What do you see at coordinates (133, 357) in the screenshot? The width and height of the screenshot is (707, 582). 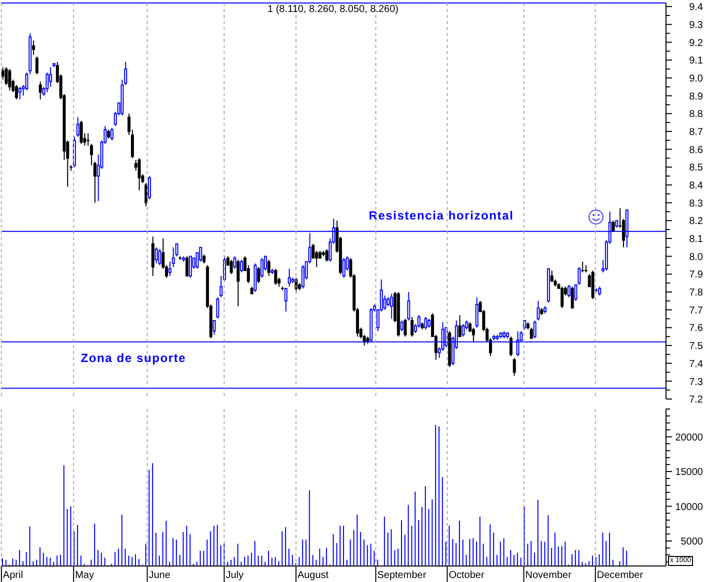 I see `ref-line-label: Zona de suporte` at bounding box center [133, 357].